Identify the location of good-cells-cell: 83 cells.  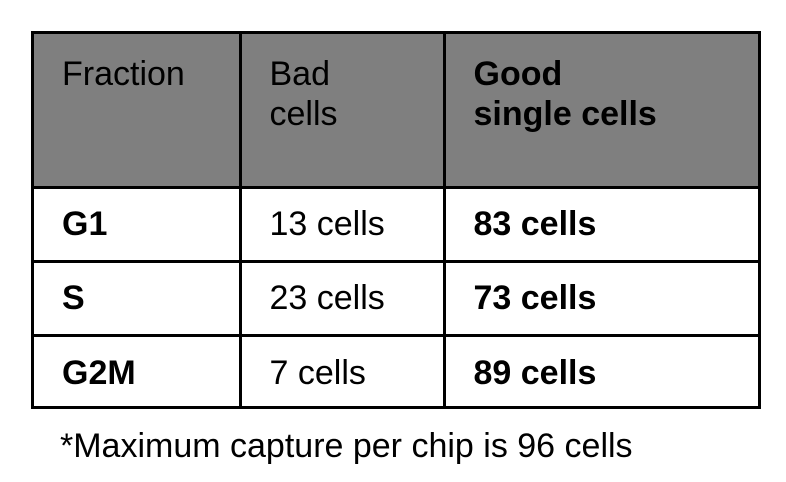
(600, 224).